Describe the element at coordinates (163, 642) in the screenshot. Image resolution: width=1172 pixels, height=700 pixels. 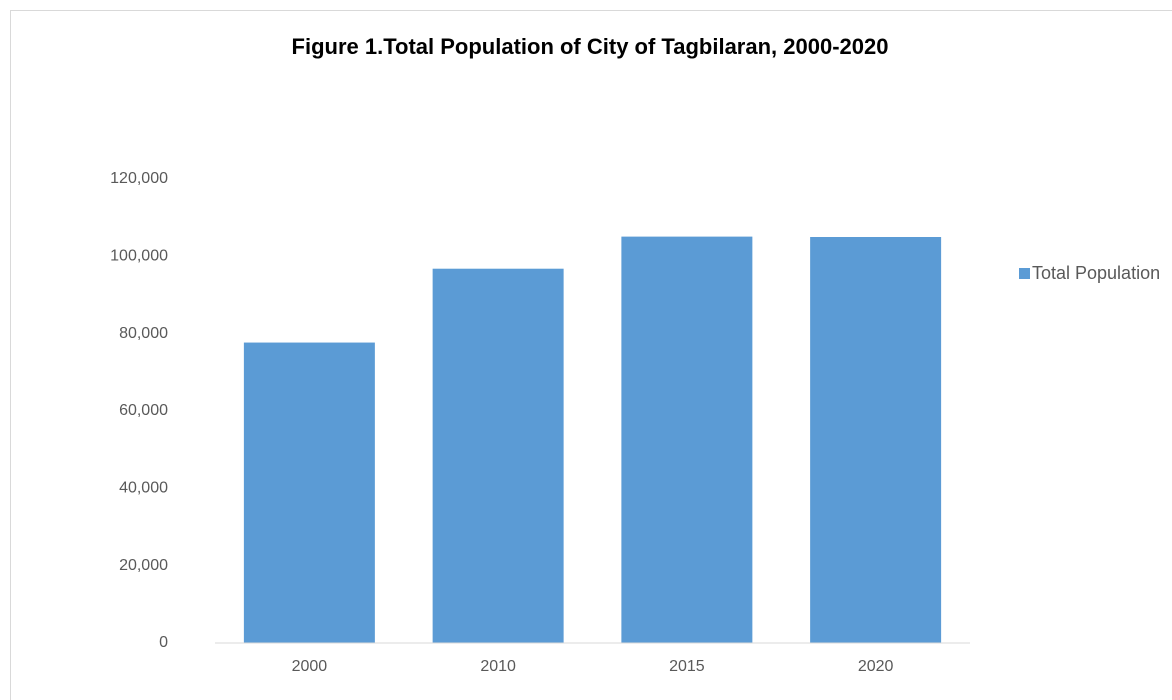
I see `y-tick-label: 0` at that location.